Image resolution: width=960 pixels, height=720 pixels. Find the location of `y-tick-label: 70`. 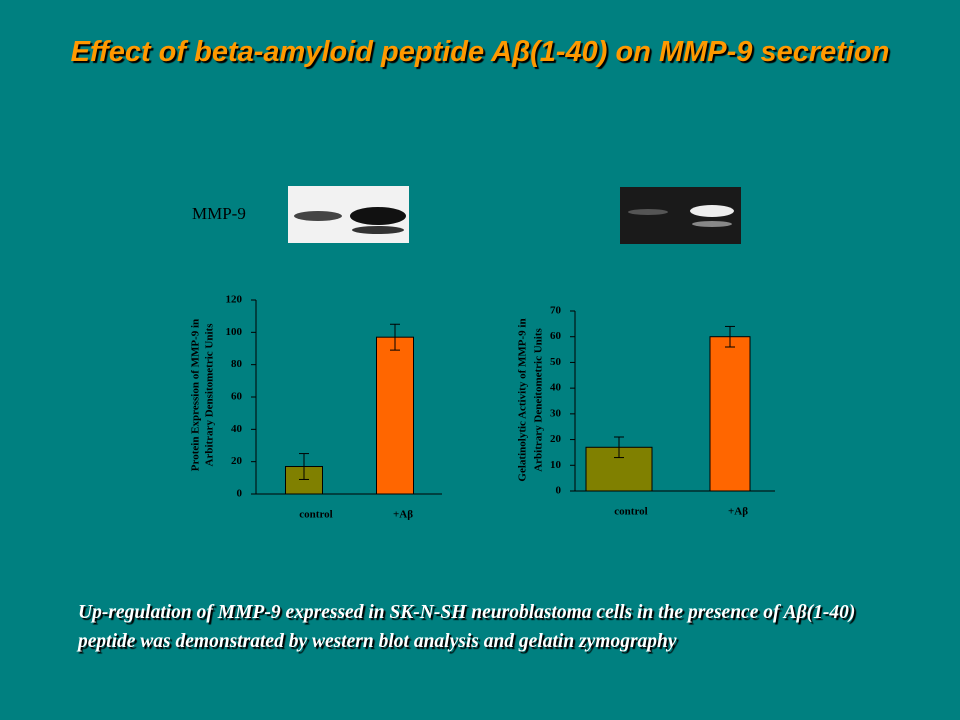

y-tick-label: 70 is located at coordinates (556, 311).